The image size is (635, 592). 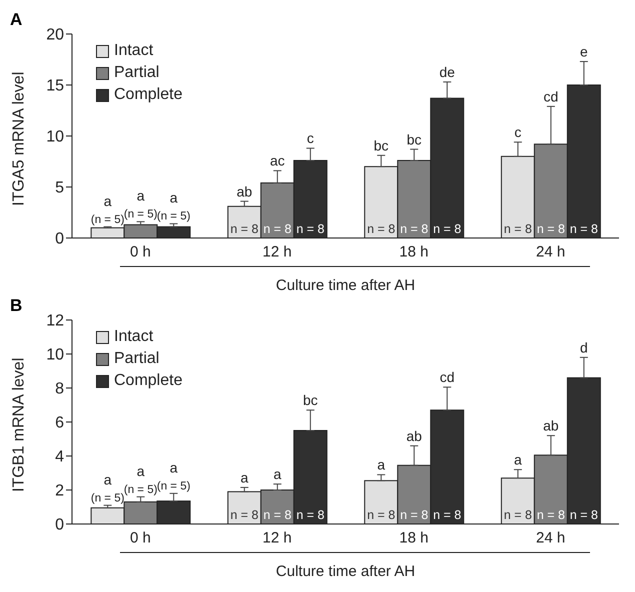 What do you see at coordinates (277, 160) in the screenshot?
I see `data-label: ac` at bounding box center [277, 160].